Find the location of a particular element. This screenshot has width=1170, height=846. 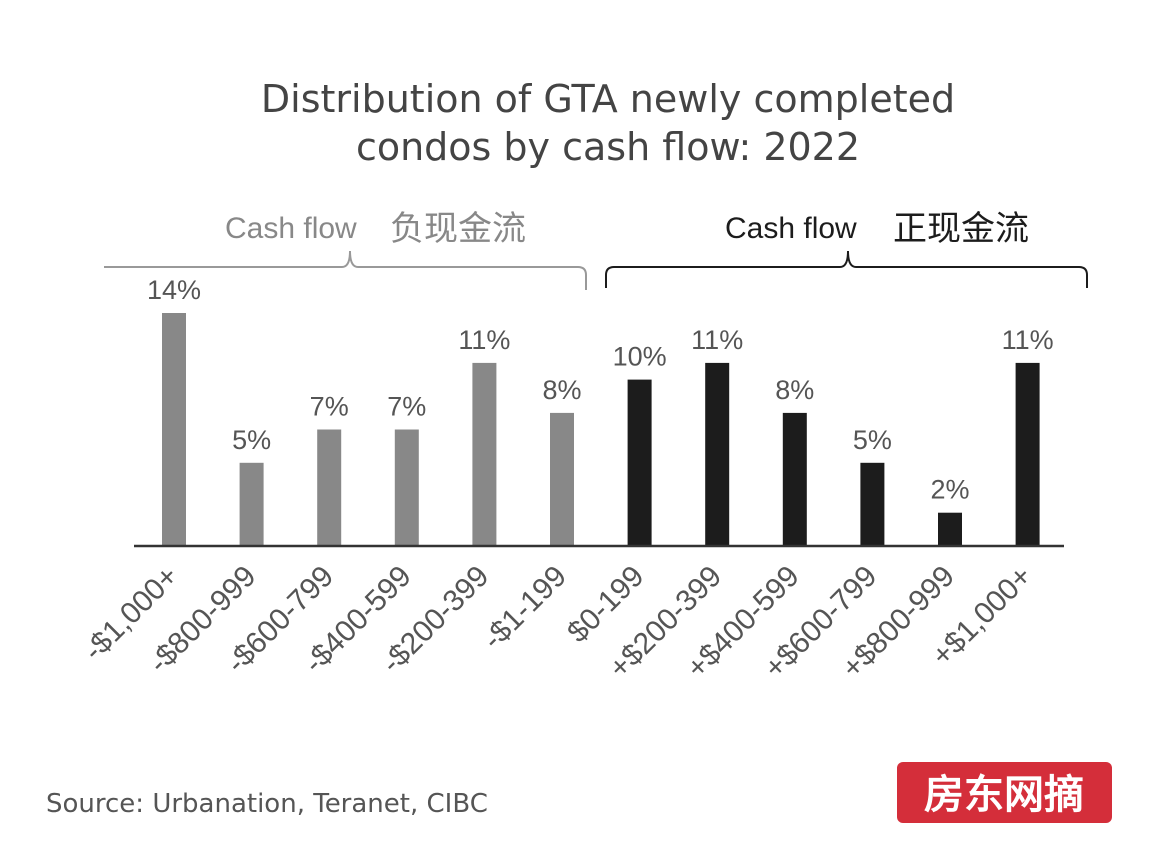

value-label-1: 5% is located at coordinates (251, 440).